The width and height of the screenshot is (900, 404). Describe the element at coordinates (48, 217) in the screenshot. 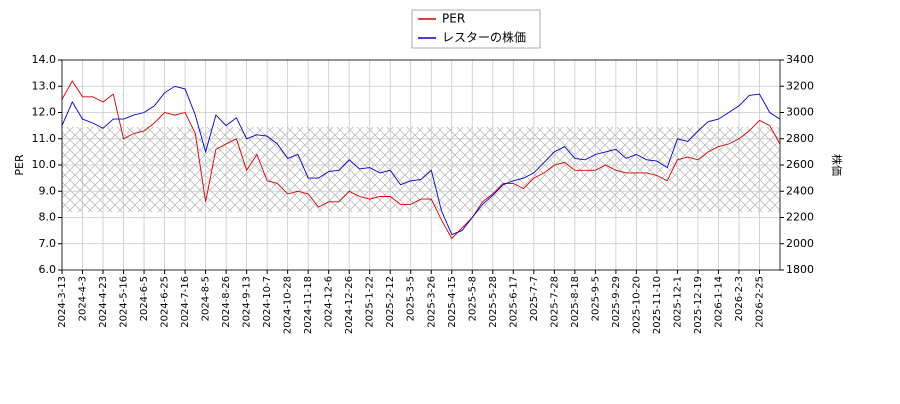

I see `y-tick-label: 8.0` at that location.